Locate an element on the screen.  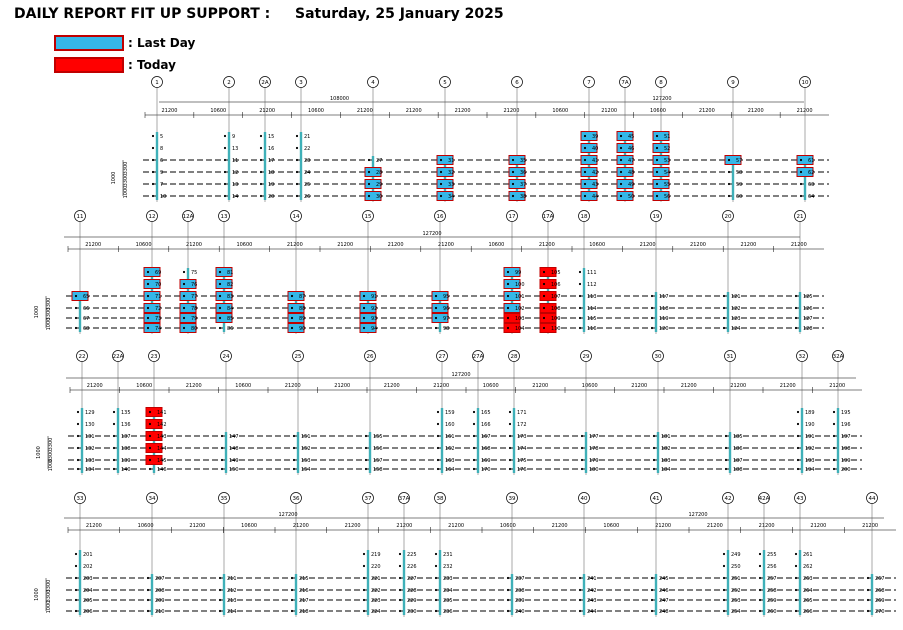
legend-today: : Today is located at coordinates (154, 66).